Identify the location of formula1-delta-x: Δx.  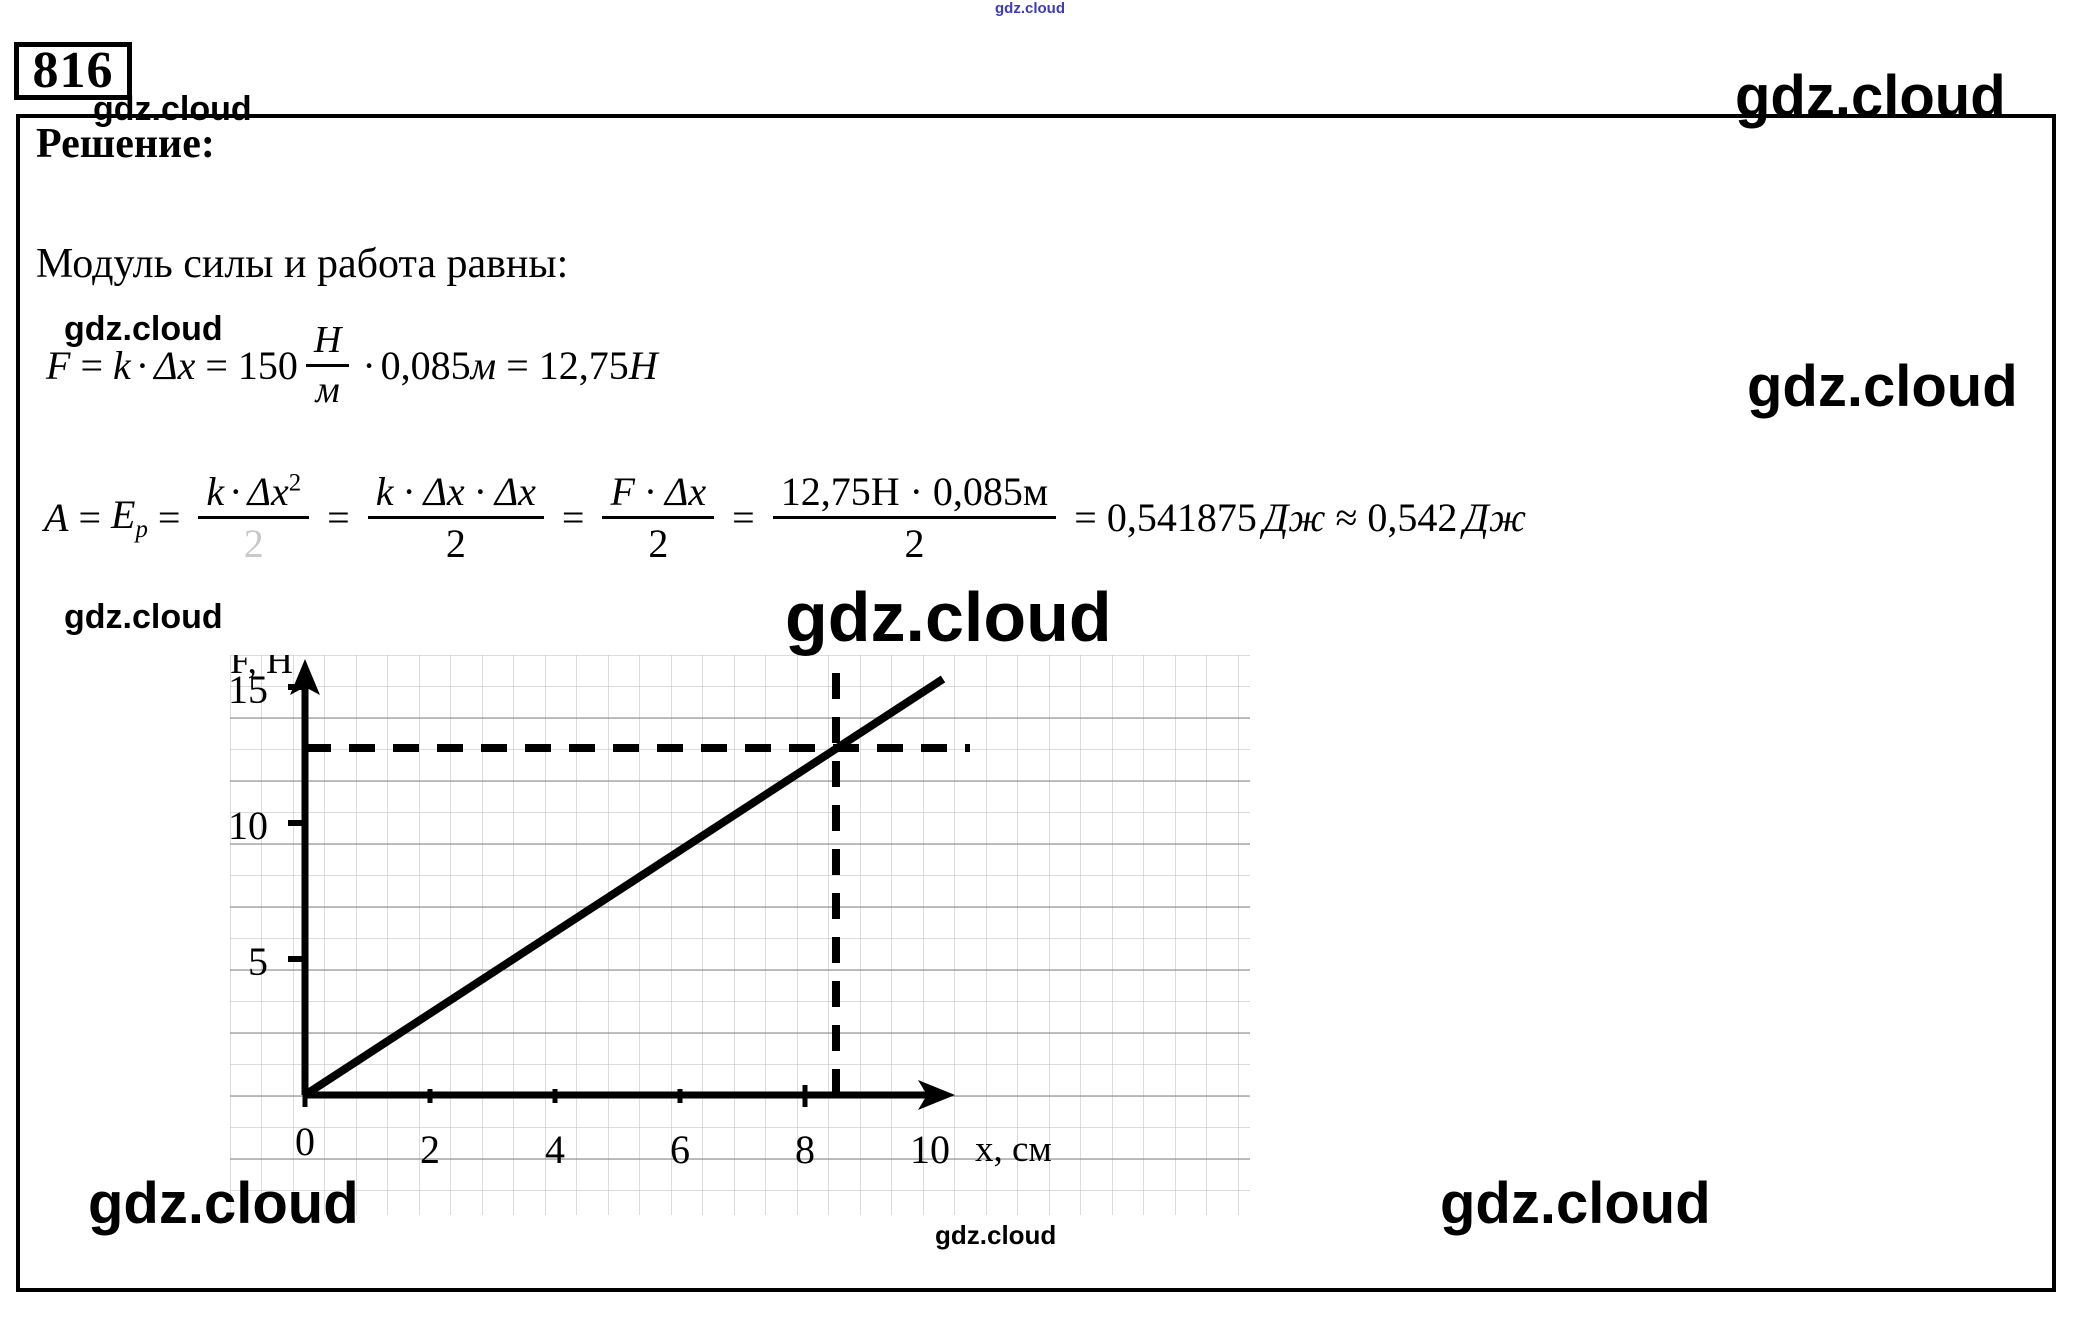
(175, 366).